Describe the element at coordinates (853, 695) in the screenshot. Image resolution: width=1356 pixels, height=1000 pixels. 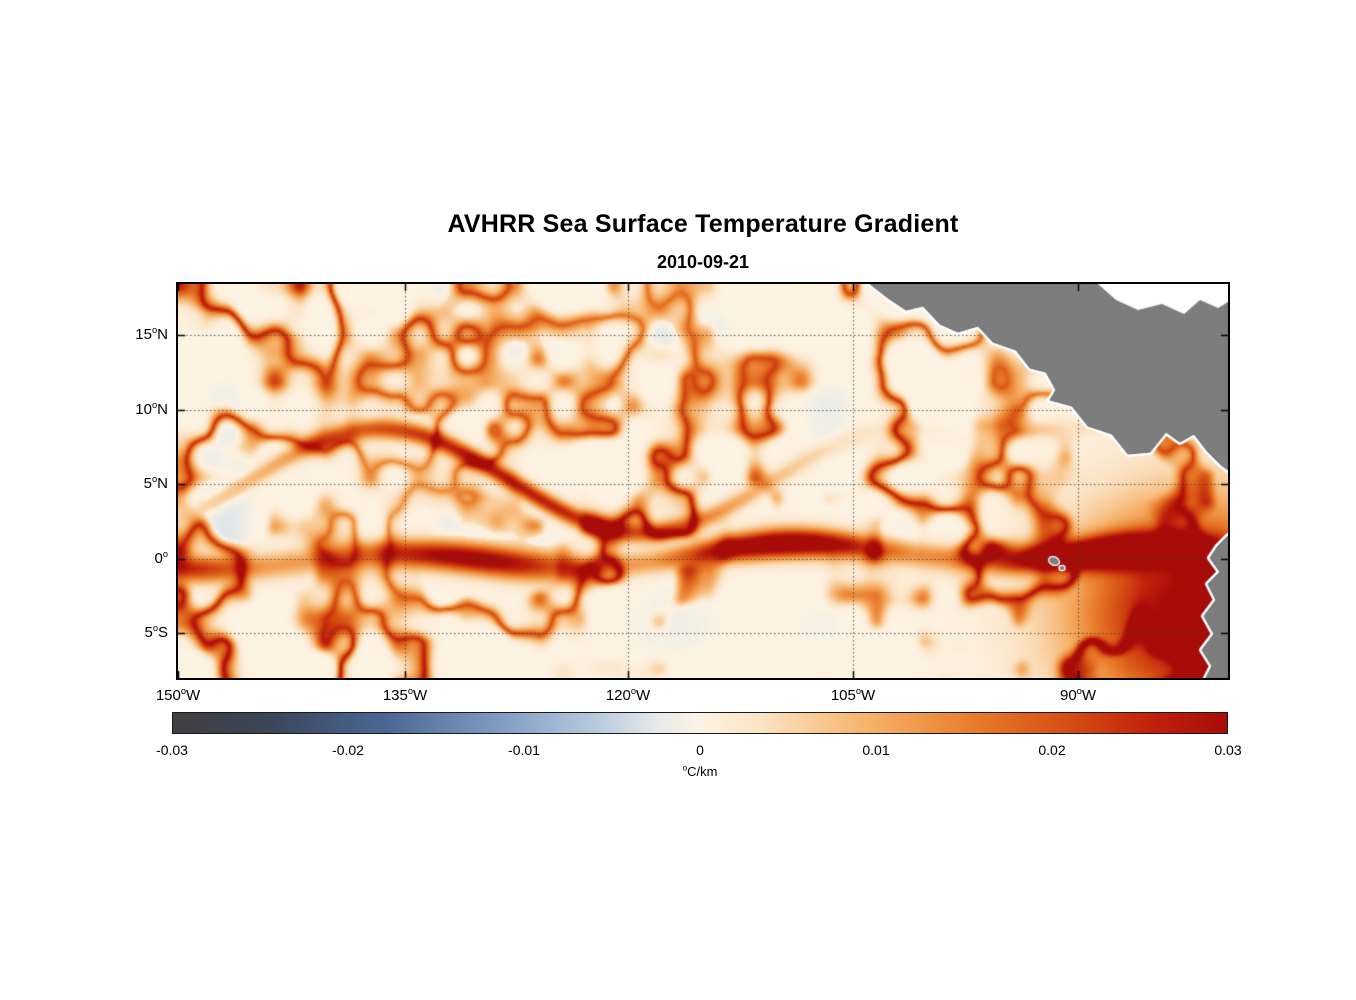
I see `lon-tick-label-105w: 105oW` at that location.